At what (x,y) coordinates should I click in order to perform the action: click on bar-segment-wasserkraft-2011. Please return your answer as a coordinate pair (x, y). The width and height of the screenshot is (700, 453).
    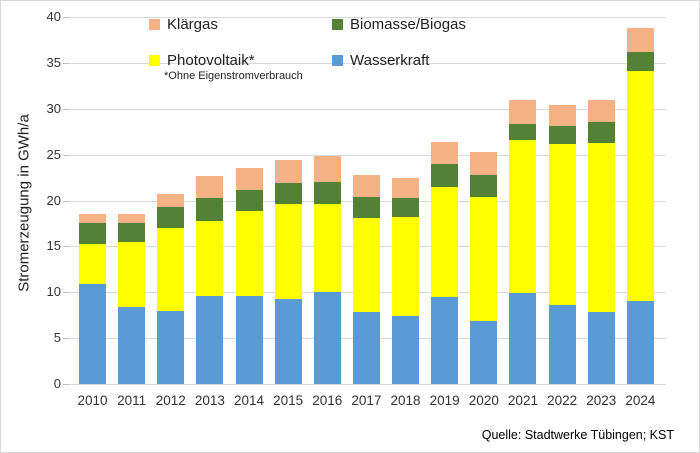
    Looking at the image, I should click on (132, 345).